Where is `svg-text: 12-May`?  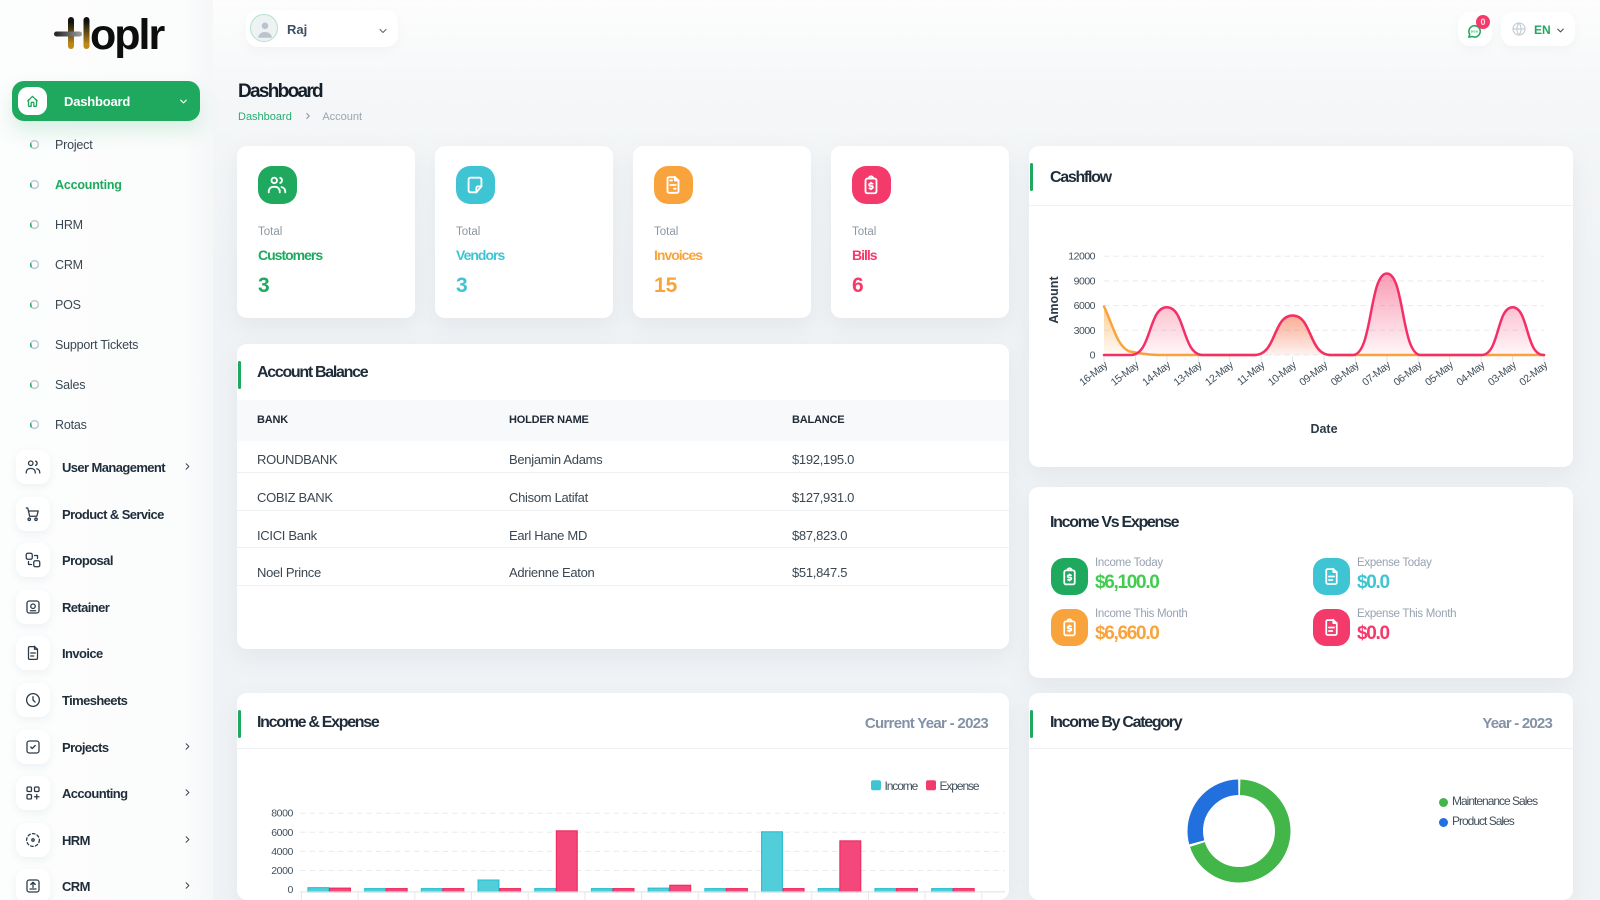 svg-text: 12-May is located at coordinates (1220, 374).